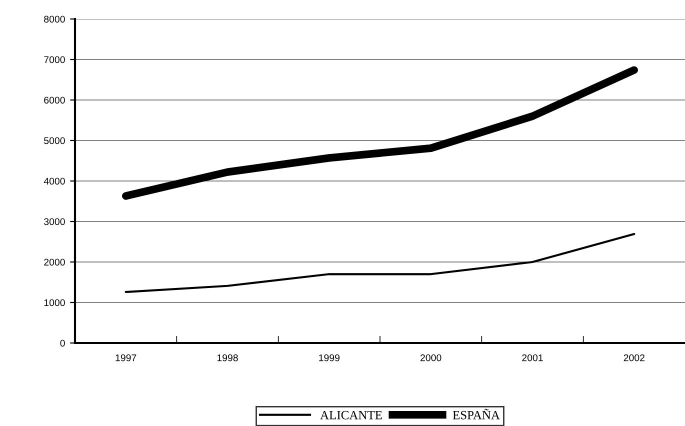 The height and width of the screenshot is (426, 685). What do you see at coordinates (54, 262) in the screenshot?
I see `y-tick-label: 2000` at bounding box center [54, 262].